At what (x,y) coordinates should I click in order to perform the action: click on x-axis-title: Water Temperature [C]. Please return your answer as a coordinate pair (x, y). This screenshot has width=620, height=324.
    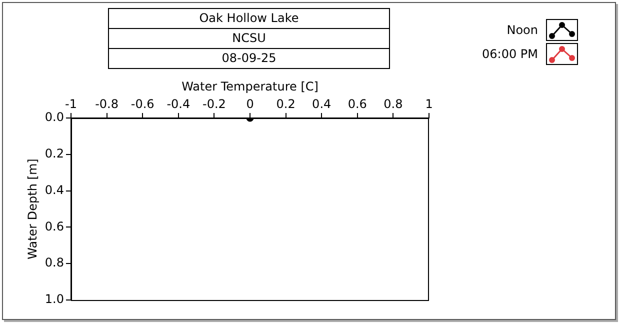
    Looking at the image, I should click on (250, 86).